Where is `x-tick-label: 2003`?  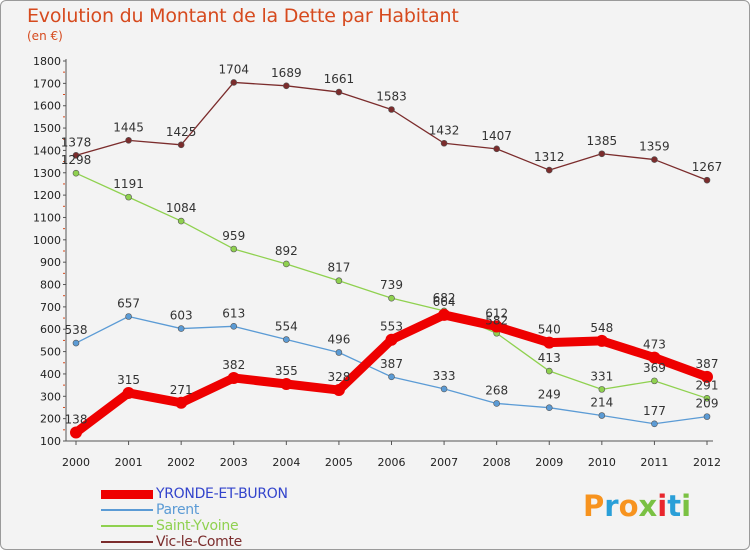 x-tick-label: 2003 is located at coordinates (234, 462).